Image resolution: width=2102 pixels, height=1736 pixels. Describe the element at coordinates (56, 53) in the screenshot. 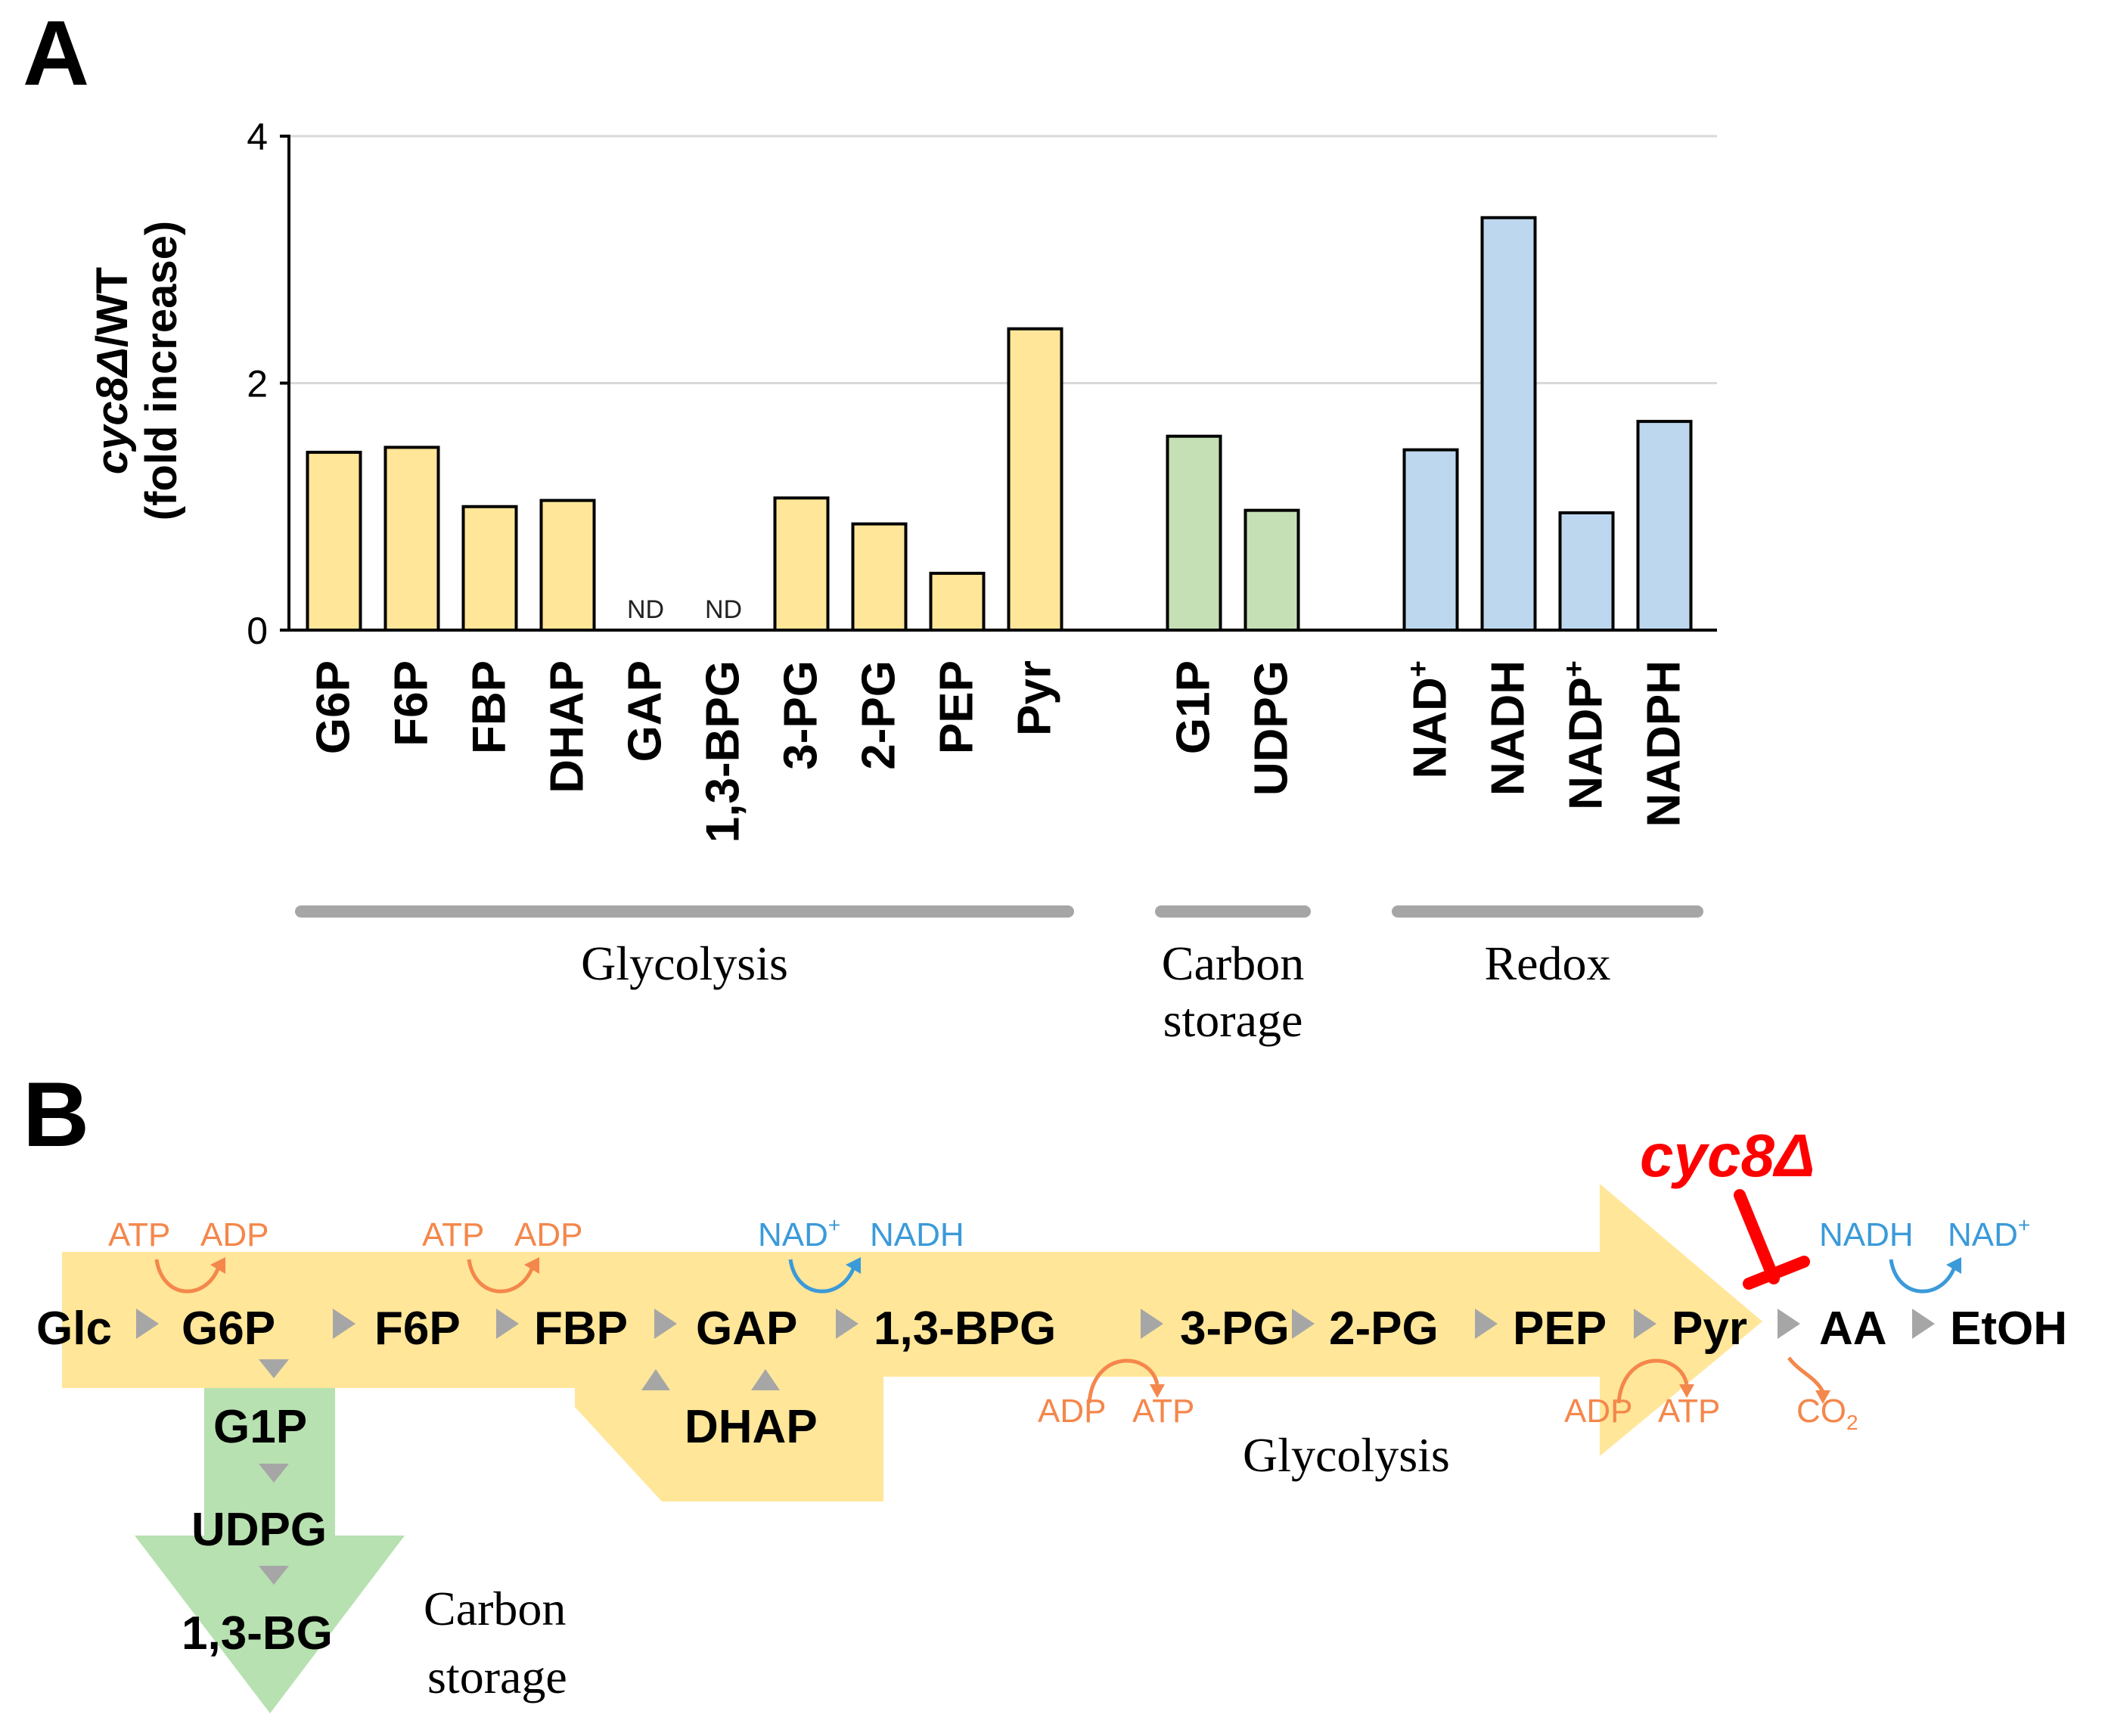

I see `panel-a-label: A` at that location.